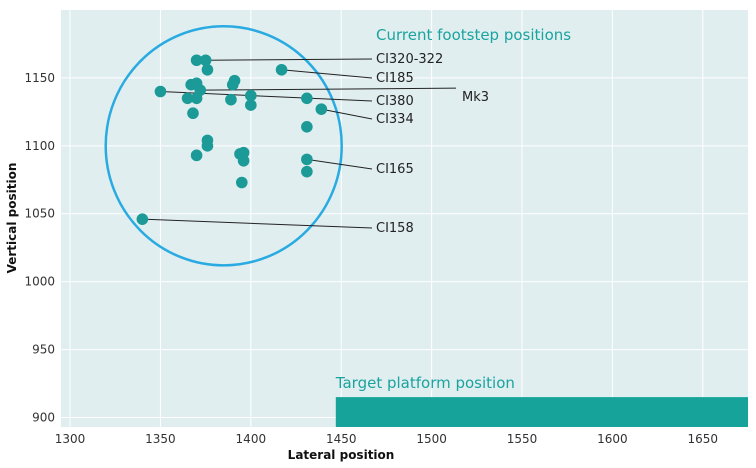 This screenshot has height=468, width=756. I want to click on x-tick-label: 1550, so click(522, 439).